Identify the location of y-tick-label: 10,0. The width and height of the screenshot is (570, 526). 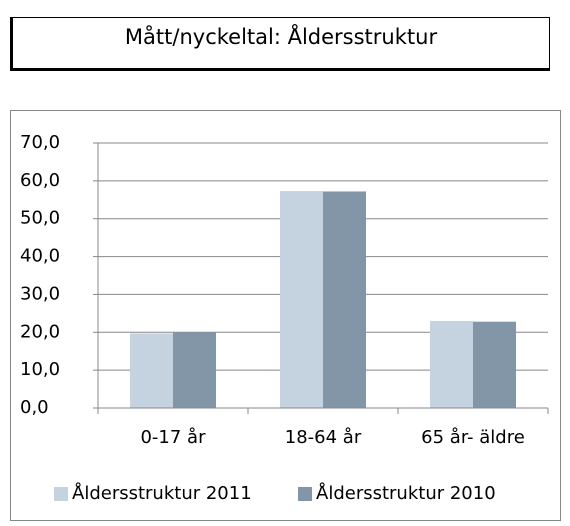
(40, 369).